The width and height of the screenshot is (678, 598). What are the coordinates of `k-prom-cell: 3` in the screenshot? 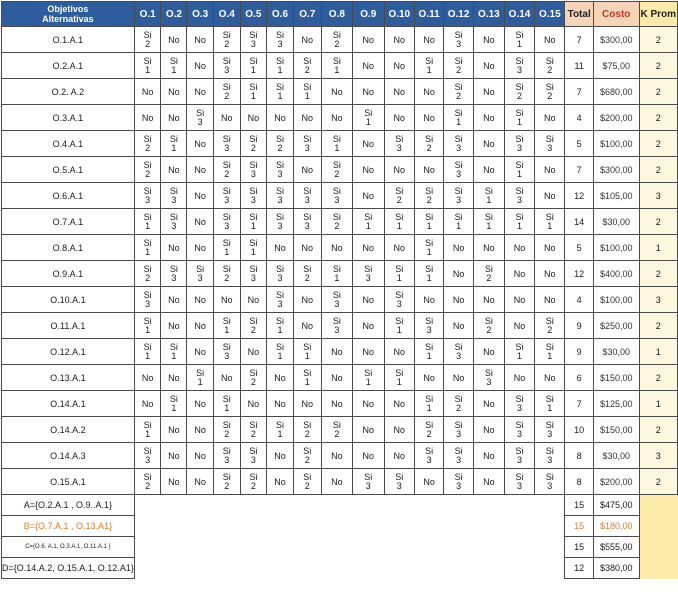 It's located at (658, 299).